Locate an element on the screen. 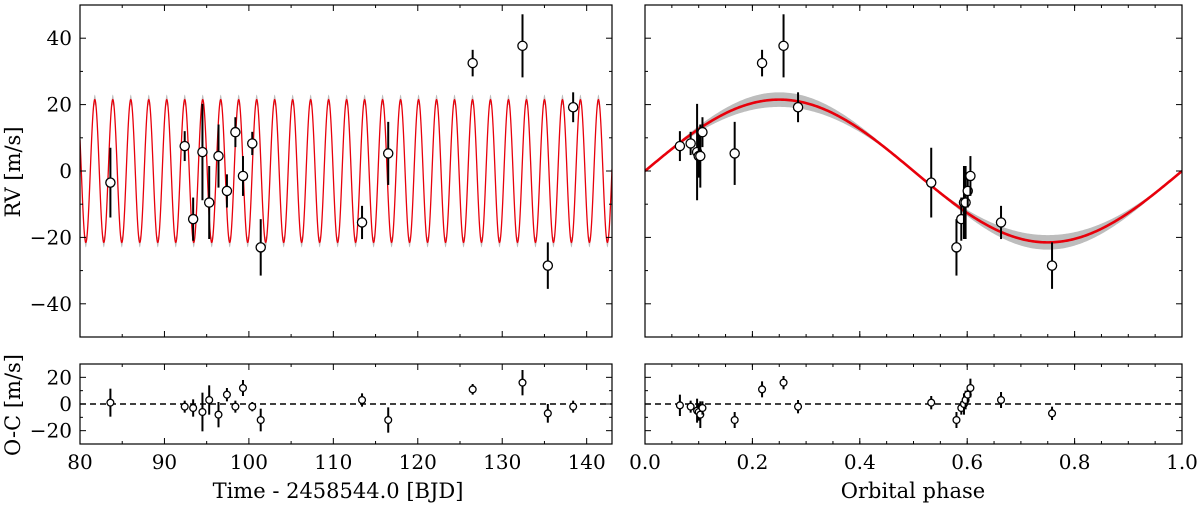 The height and width of the screenshot is (507, 1200). x-tick-label: 140 is located at coordinates (587, 462).